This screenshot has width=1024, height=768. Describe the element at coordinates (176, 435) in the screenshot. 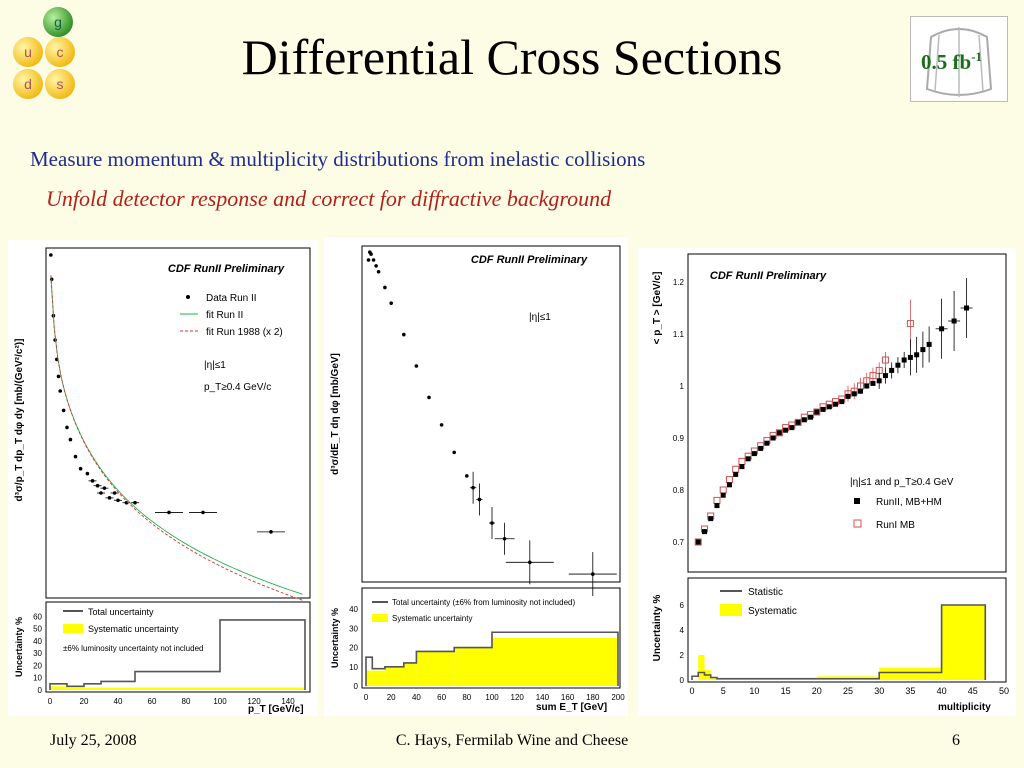

I see `fit-run2-curve` at that location.